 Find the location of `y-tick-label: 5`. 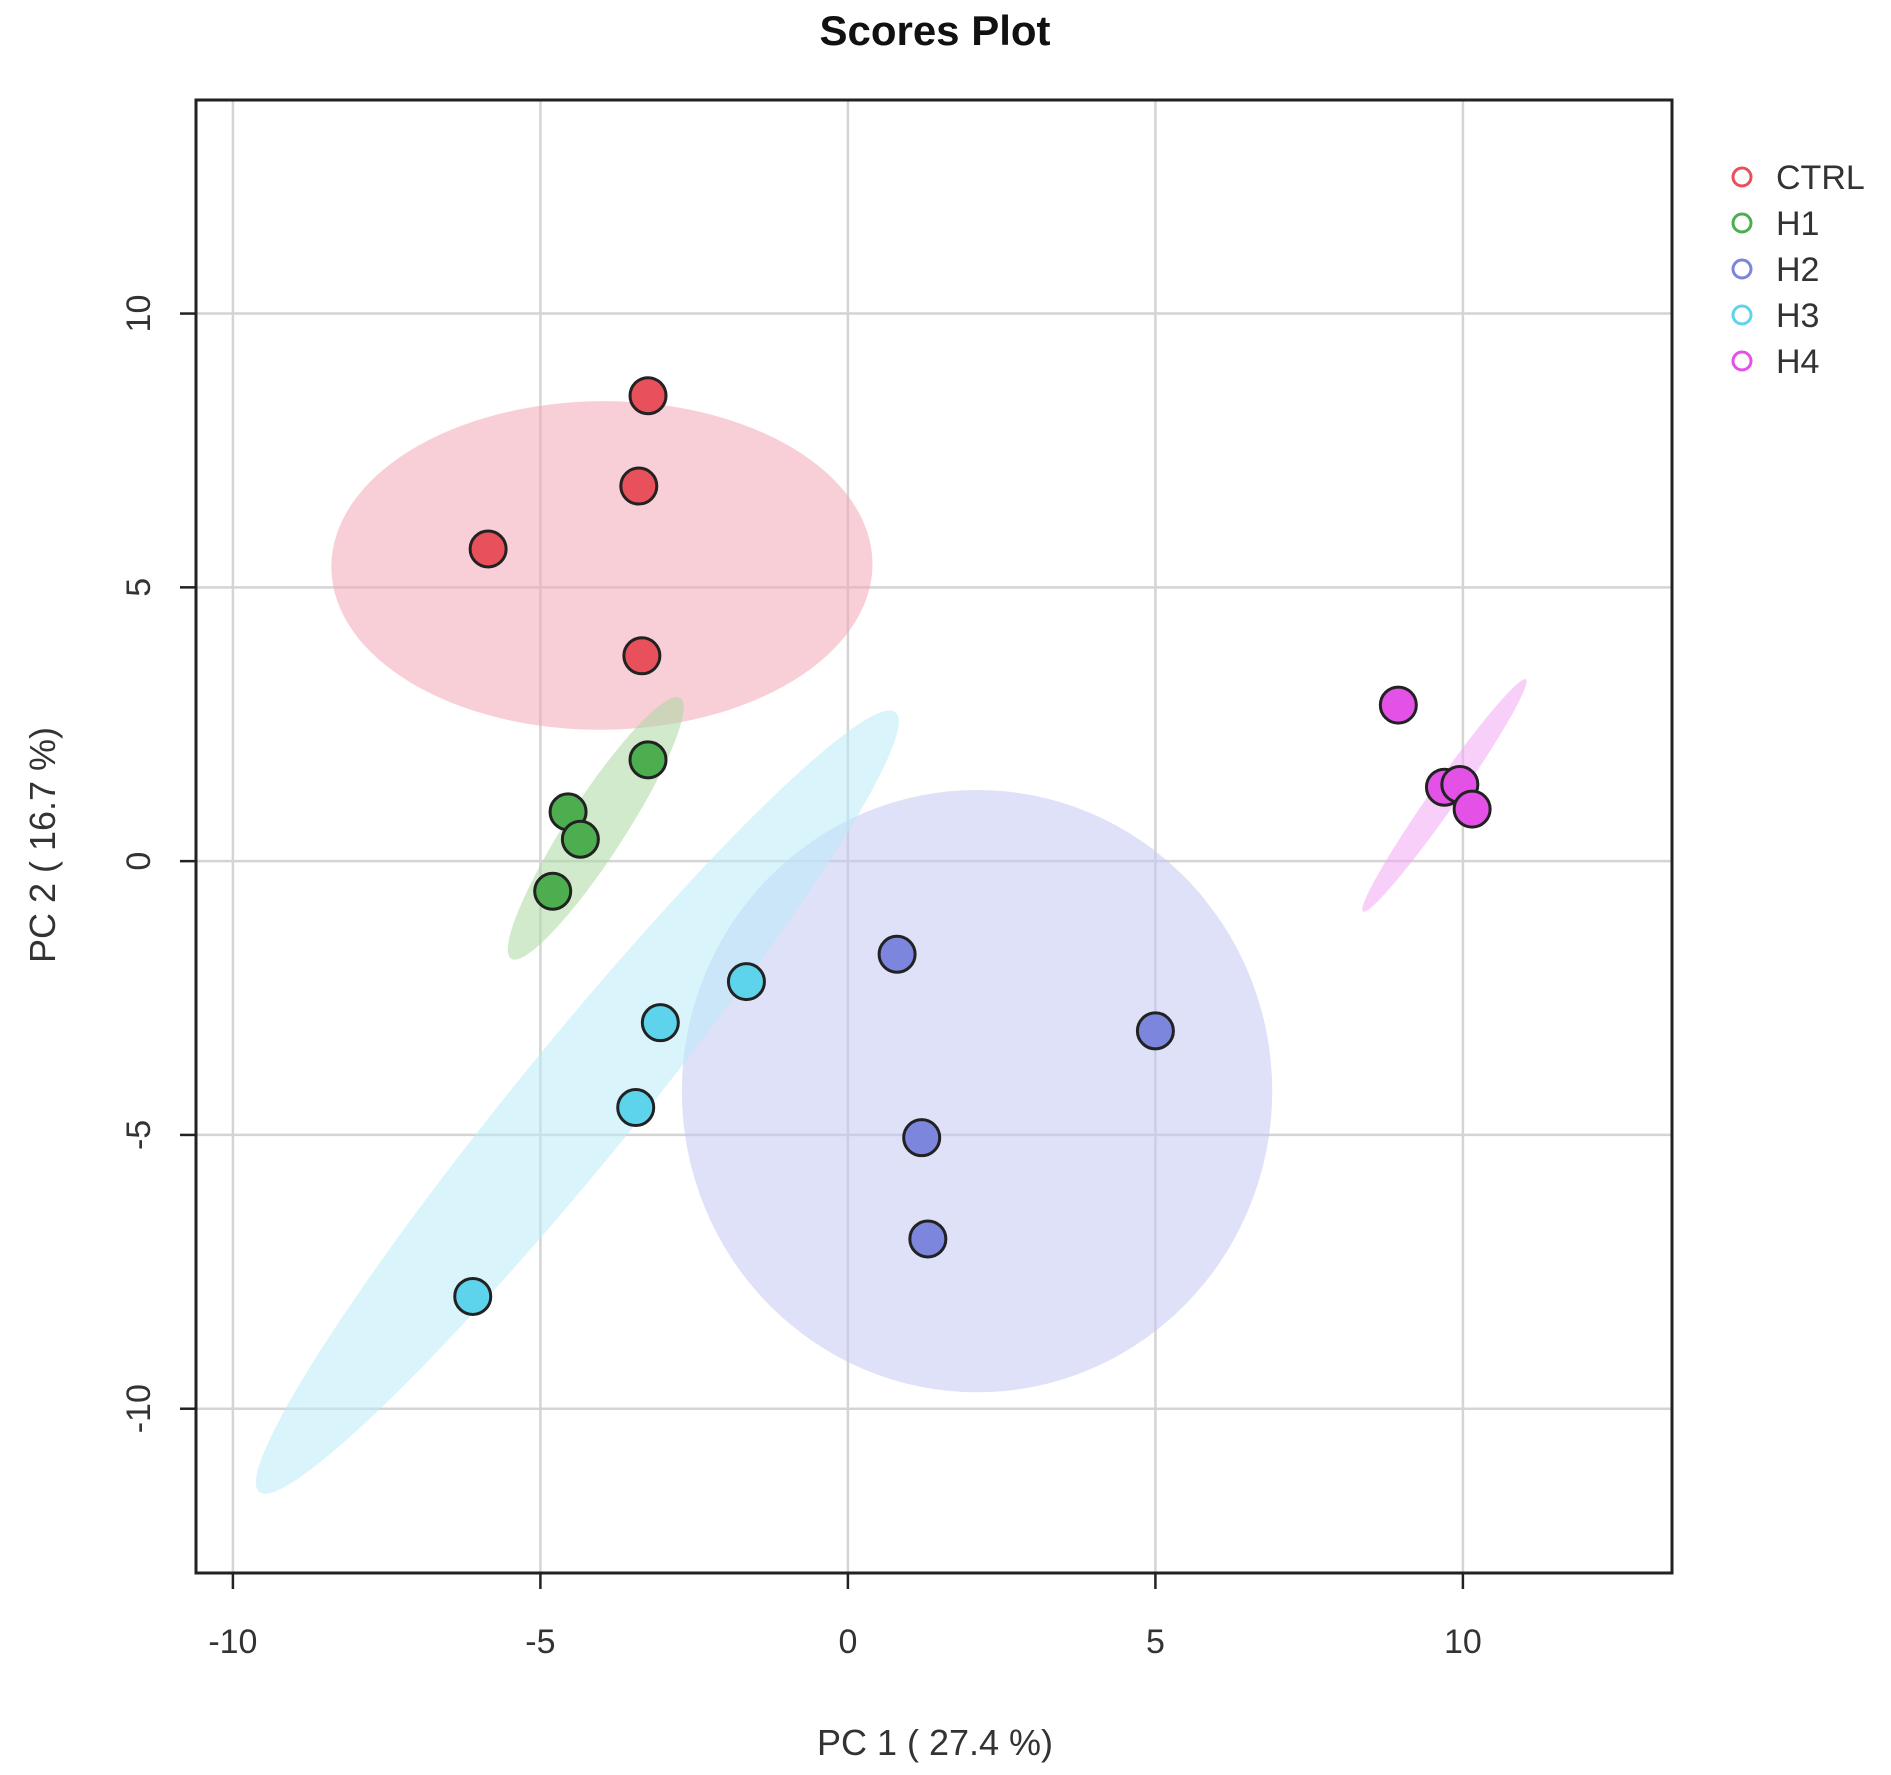

y-tick-label: 5 is located at coordinates (139, 587).